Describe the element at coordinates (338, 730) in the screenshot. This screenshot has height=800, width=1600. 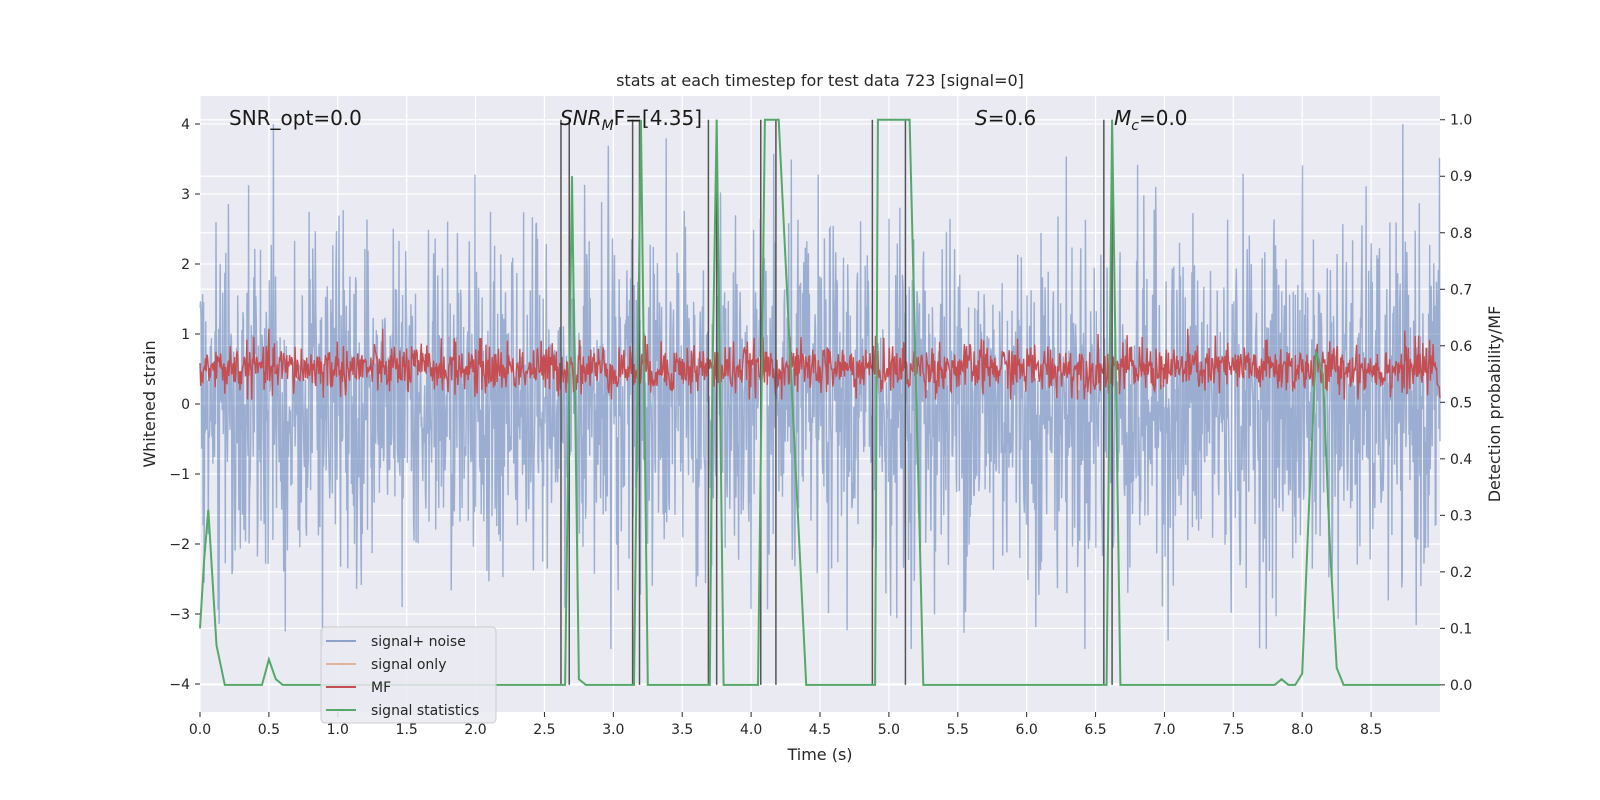
I see `x-tick-label: 1.0` at that location.